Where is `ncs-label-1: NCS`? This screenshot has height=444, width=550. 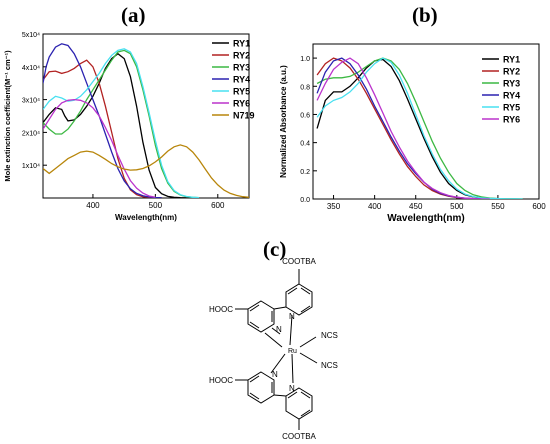 ncs-label-1: NCS is located at coordinates (329, 335).